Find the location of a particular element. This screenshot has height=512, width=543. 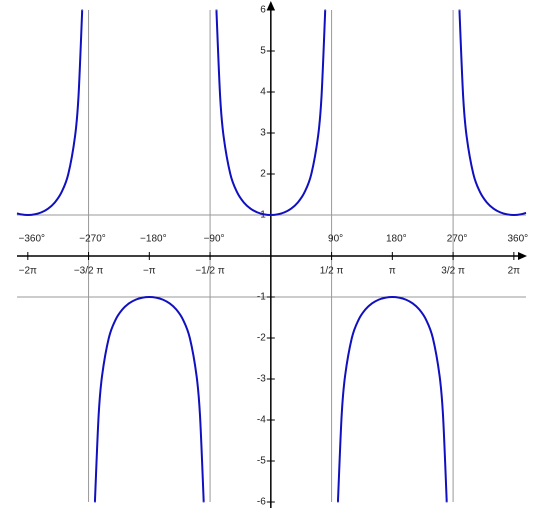

x-tick-label: π is located at coordinates (392, 271).